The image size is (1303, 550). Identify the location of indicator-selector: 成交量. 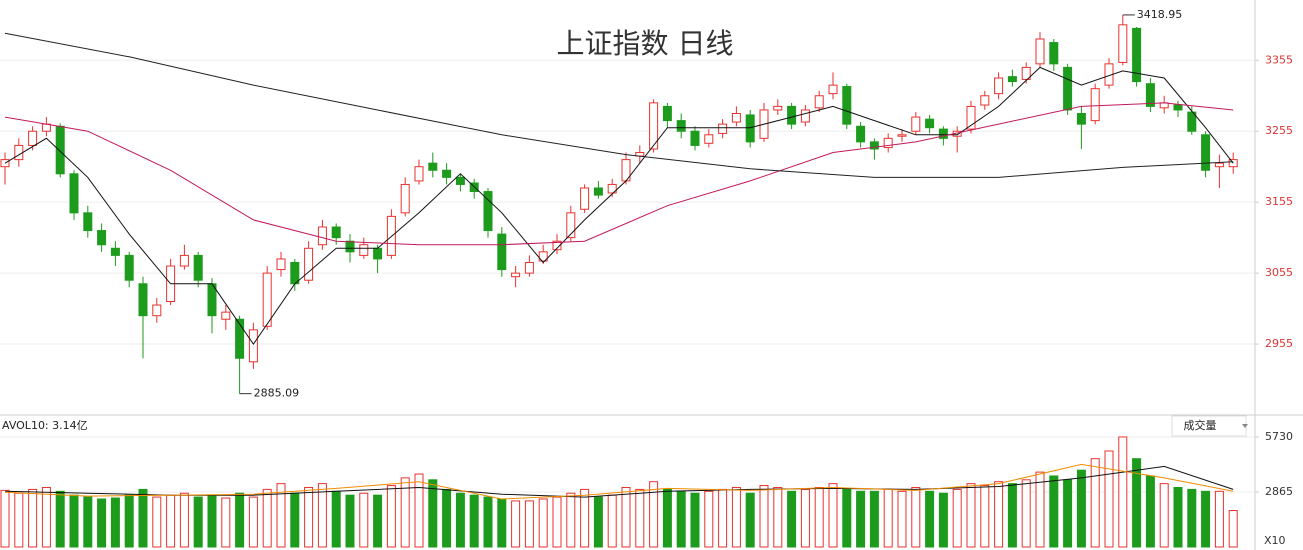
(1209, 426).